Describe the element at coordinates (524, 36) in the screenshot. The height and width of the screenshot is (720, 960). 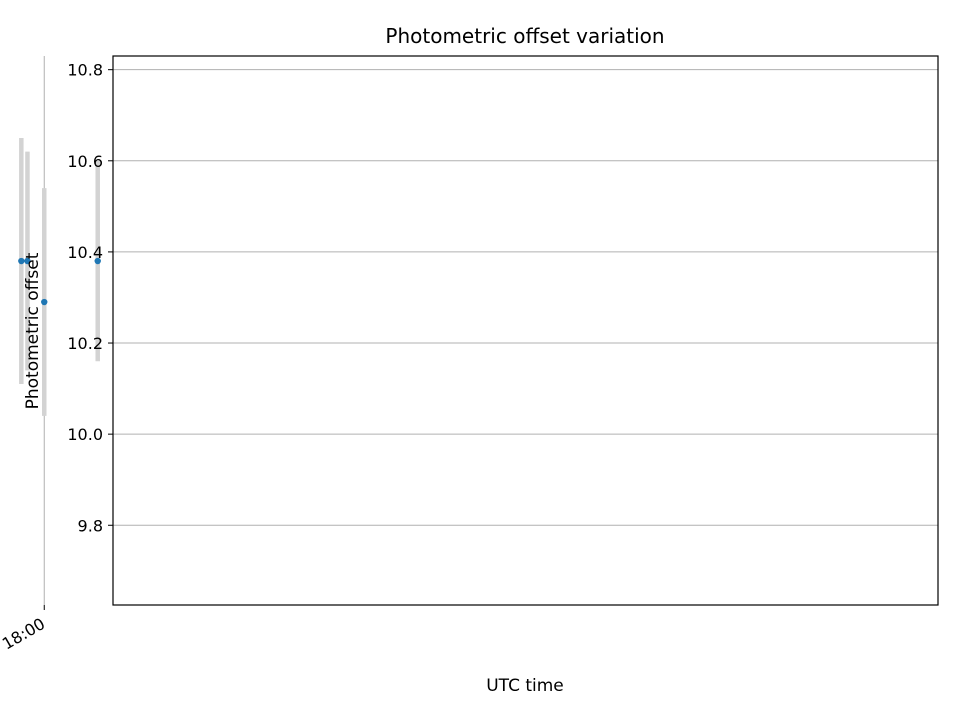
I see `chart-title: Photometric offset variation` at that location.